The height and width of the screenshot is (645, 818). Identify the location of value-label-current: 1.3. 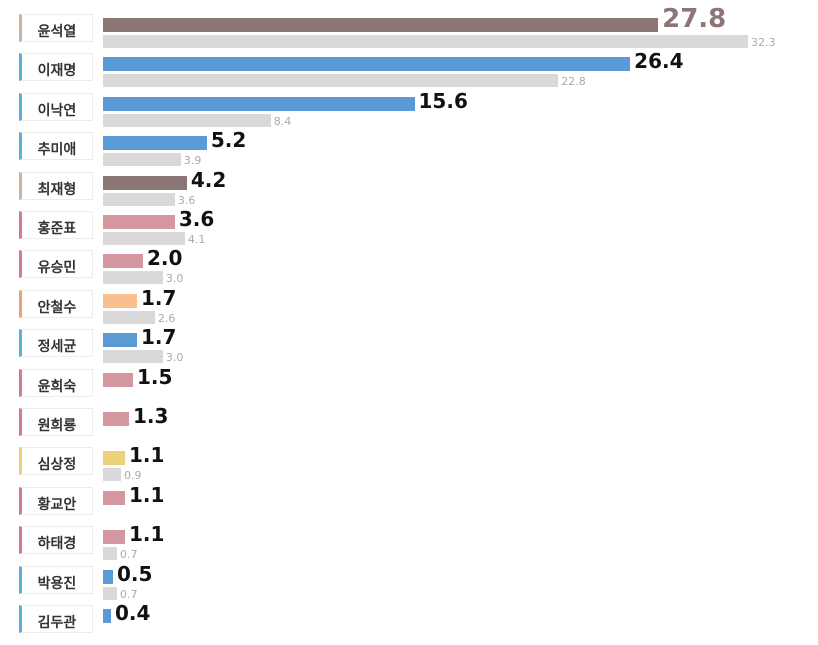
(150, 416).